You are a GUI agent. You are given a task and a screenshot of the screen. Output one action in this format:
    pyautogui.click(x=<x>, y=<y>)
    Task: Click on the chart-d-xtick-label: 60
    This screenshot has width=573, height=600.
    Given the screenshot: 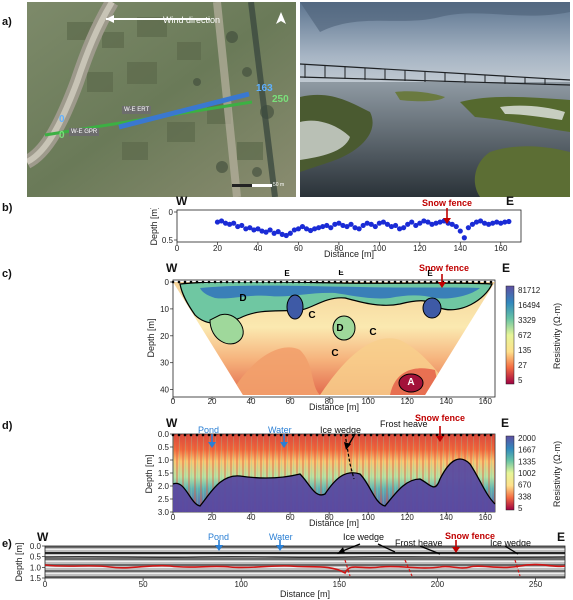 What is the action you would take?
    pyautogui.click(x=290, y=517)
    